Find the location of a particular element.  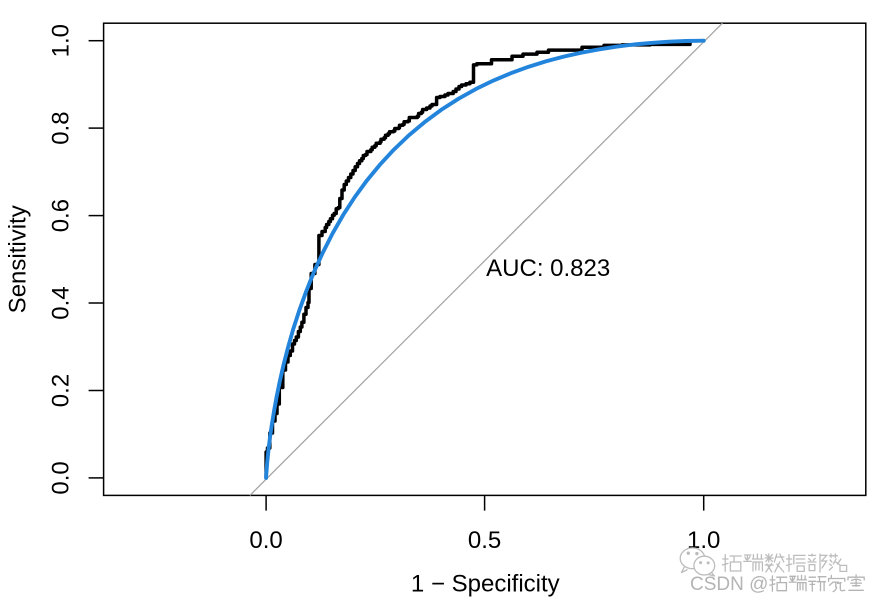

svg-text: 1.0 is located at coordinates (61, 40).